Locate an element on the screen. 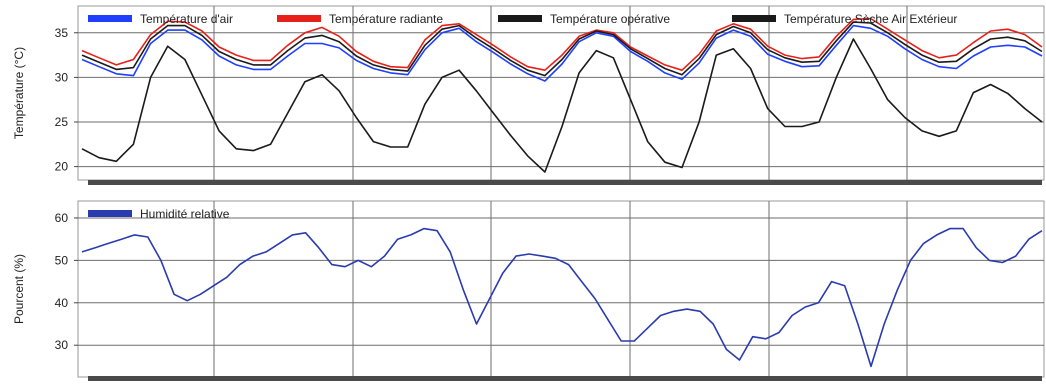 Image resolution: width=1046 pixels, height=388 pixels. y-axis-label: Pourcent (%) is located at coordinates (19, 289).